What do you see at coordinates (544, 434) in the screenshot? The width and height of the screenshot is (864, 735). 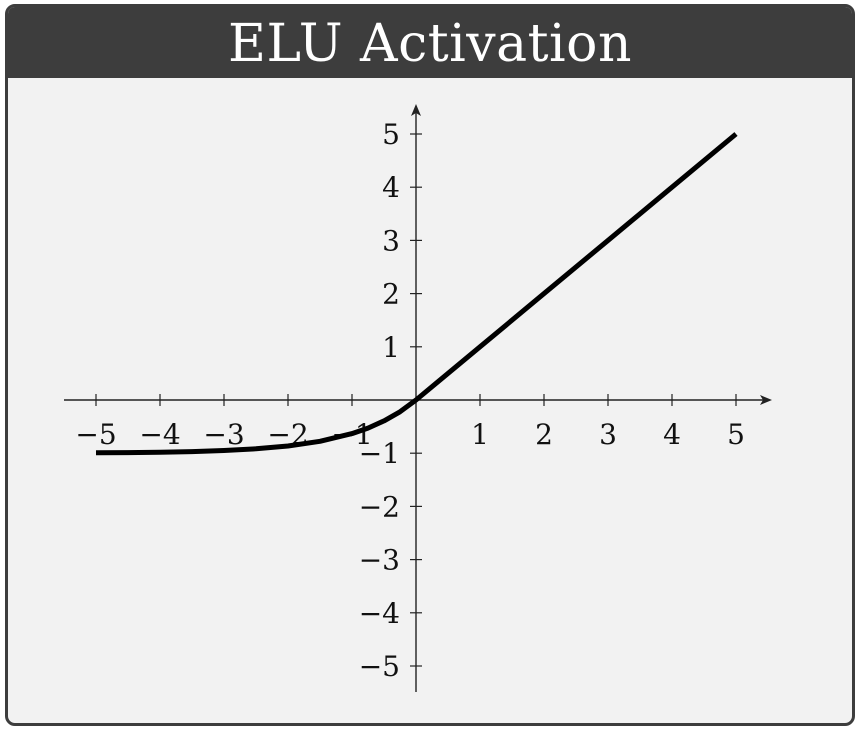 I see `x-tick-label: 2` at bounding box center [544, 434].